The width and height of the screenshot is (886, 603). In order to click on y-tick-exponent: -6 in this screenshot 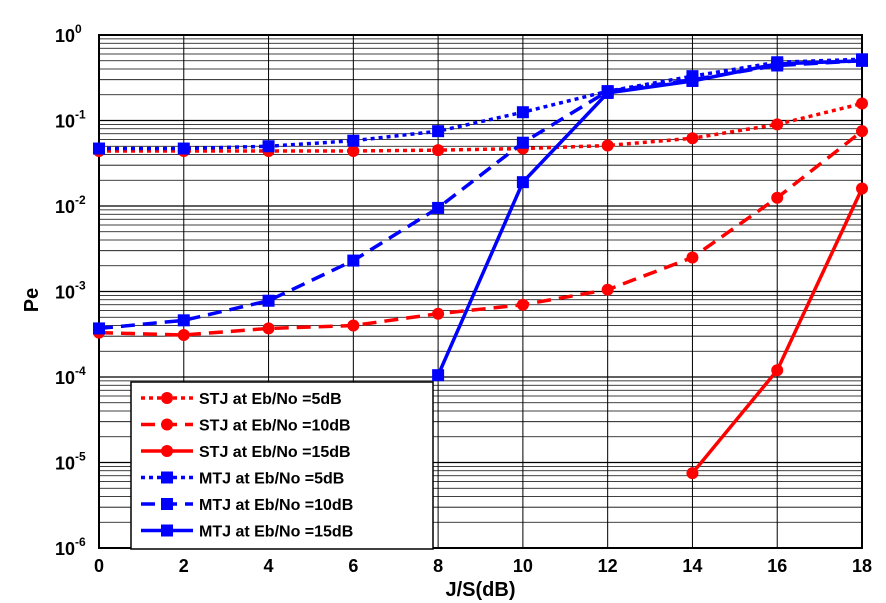, I will do `click(80, 542)`.